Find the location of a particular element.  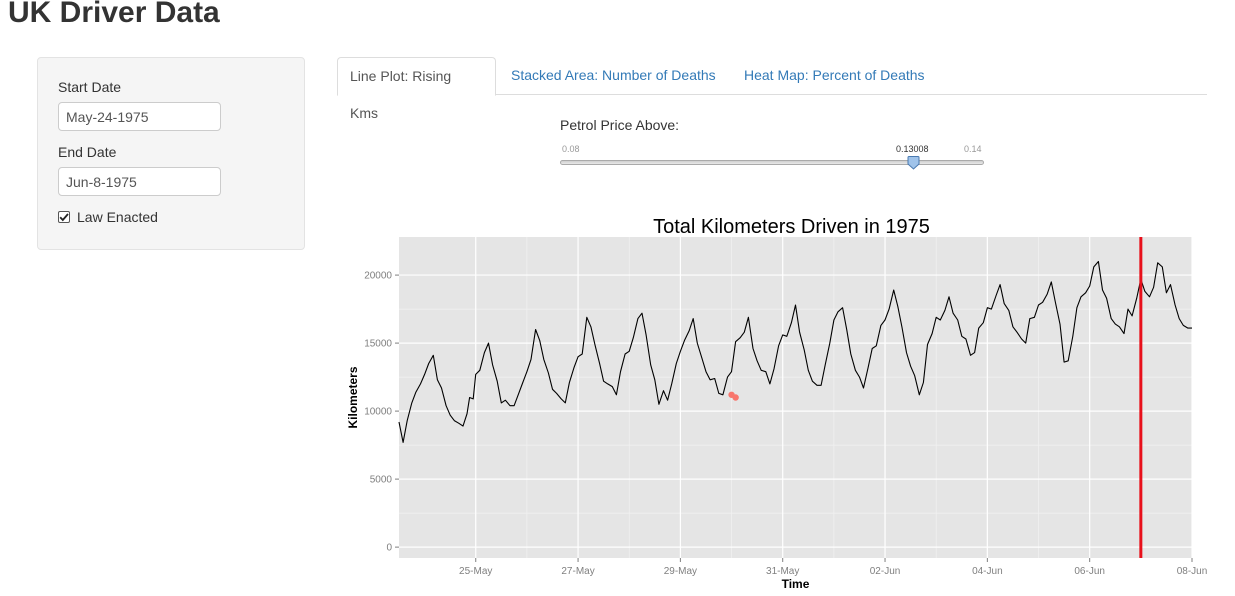

law-enacted-row: Law Enacted is located at coordinates (108, 217).